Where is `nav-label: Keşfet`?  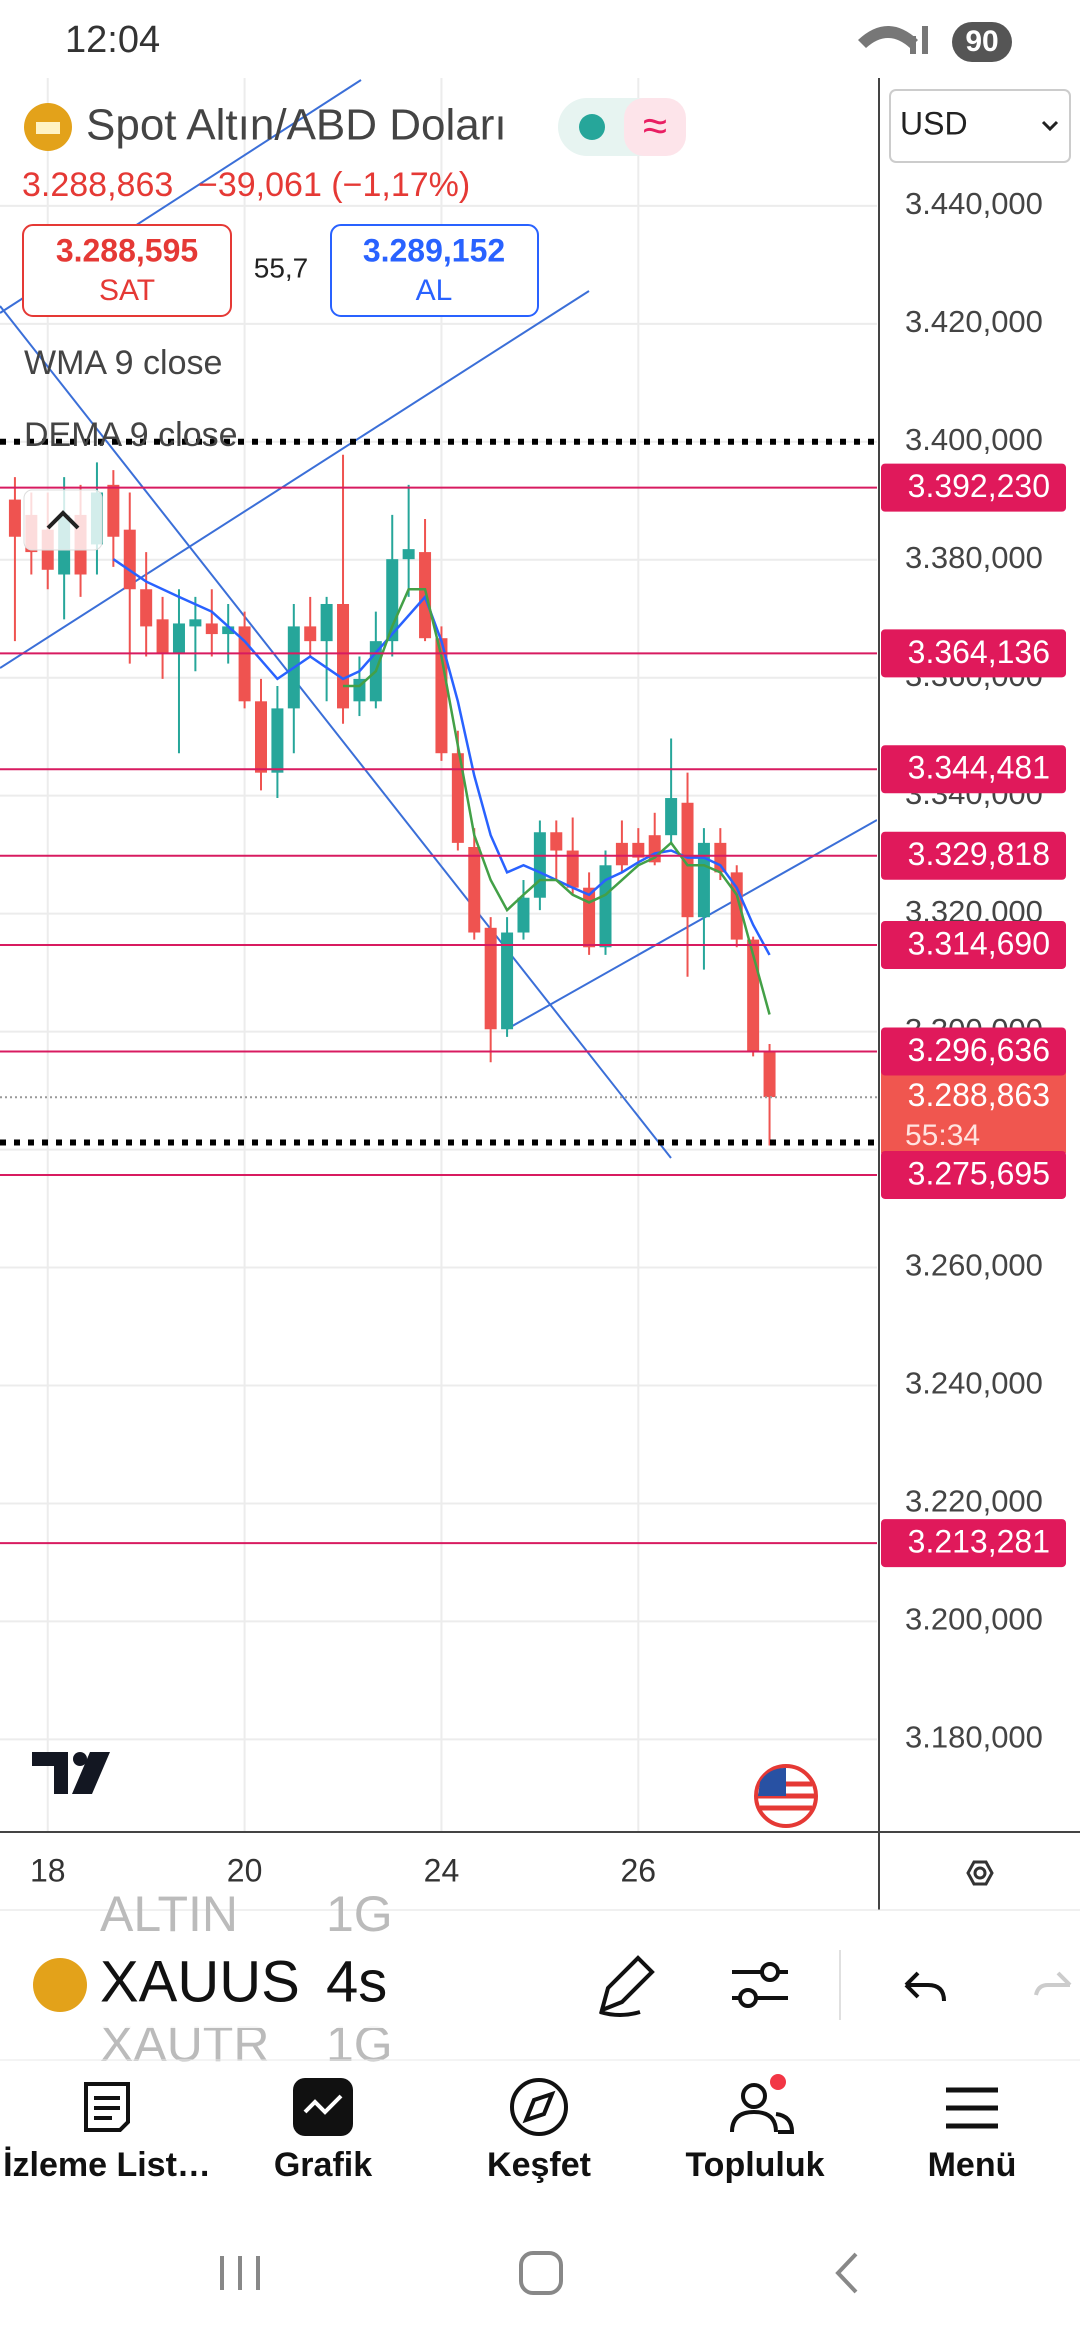
nav-label: Keşfet is located at coordinates (539, 2165).